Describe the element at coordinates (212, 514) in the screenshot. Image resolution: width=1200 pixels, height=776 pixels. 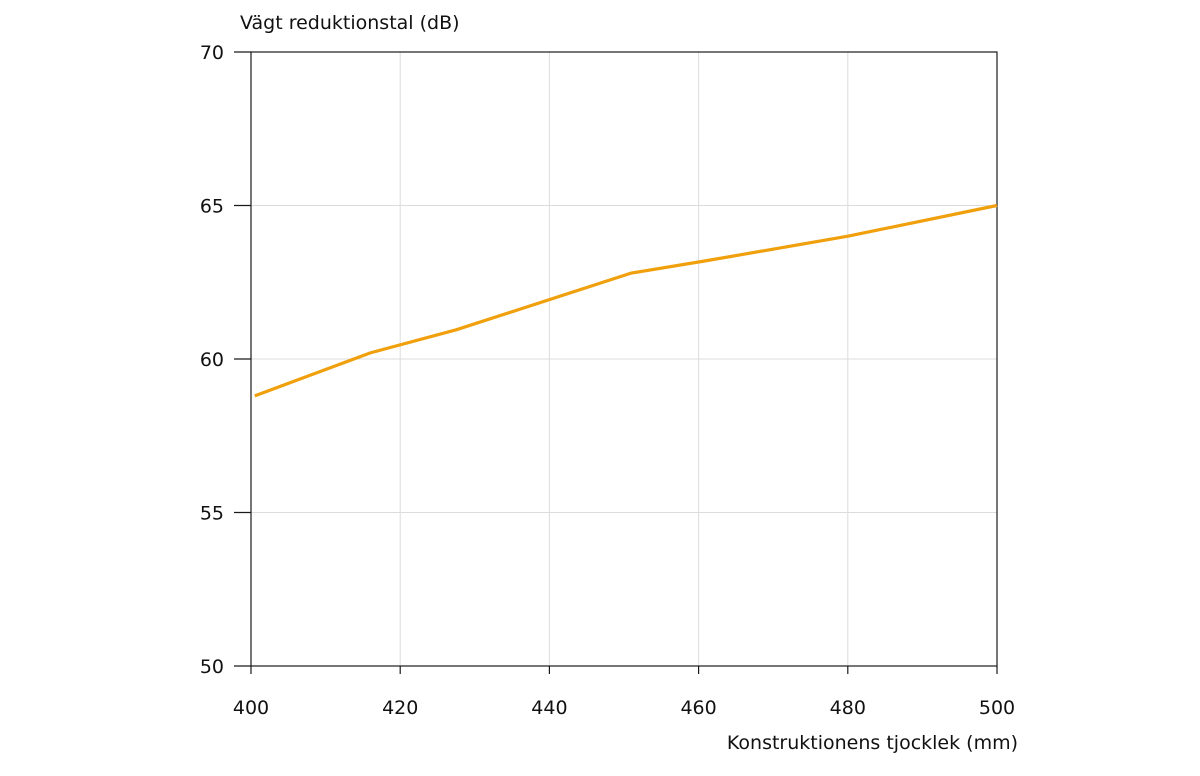
I see `y-tick-label: 55` at that location.